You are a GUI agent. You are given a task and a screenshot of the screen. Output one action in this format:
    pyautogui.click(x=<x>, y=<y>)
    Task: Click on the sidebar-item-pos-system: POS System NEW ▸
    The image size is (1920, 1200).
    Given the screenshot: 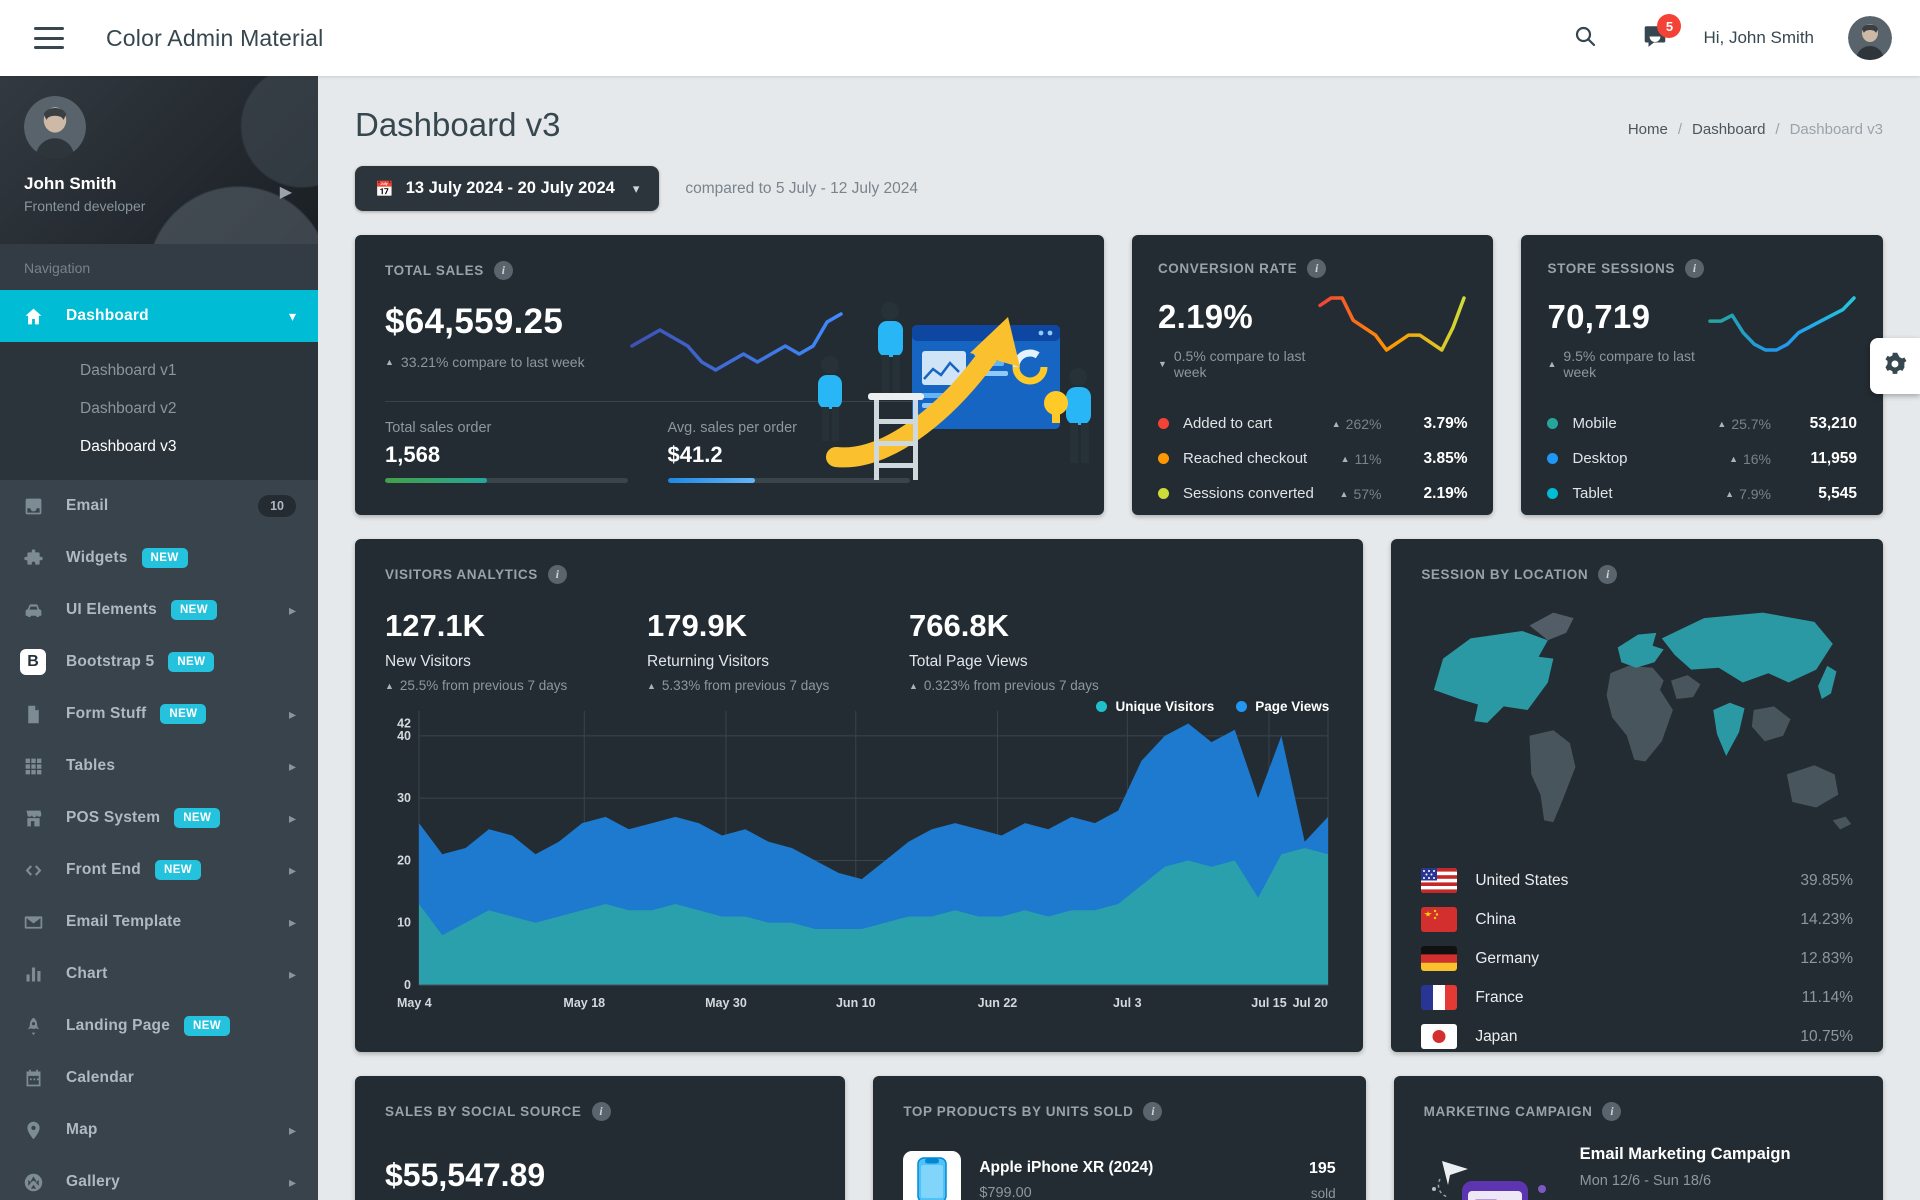 What is the action you would take?
    pyautogui.click(x=159, y=818)
    